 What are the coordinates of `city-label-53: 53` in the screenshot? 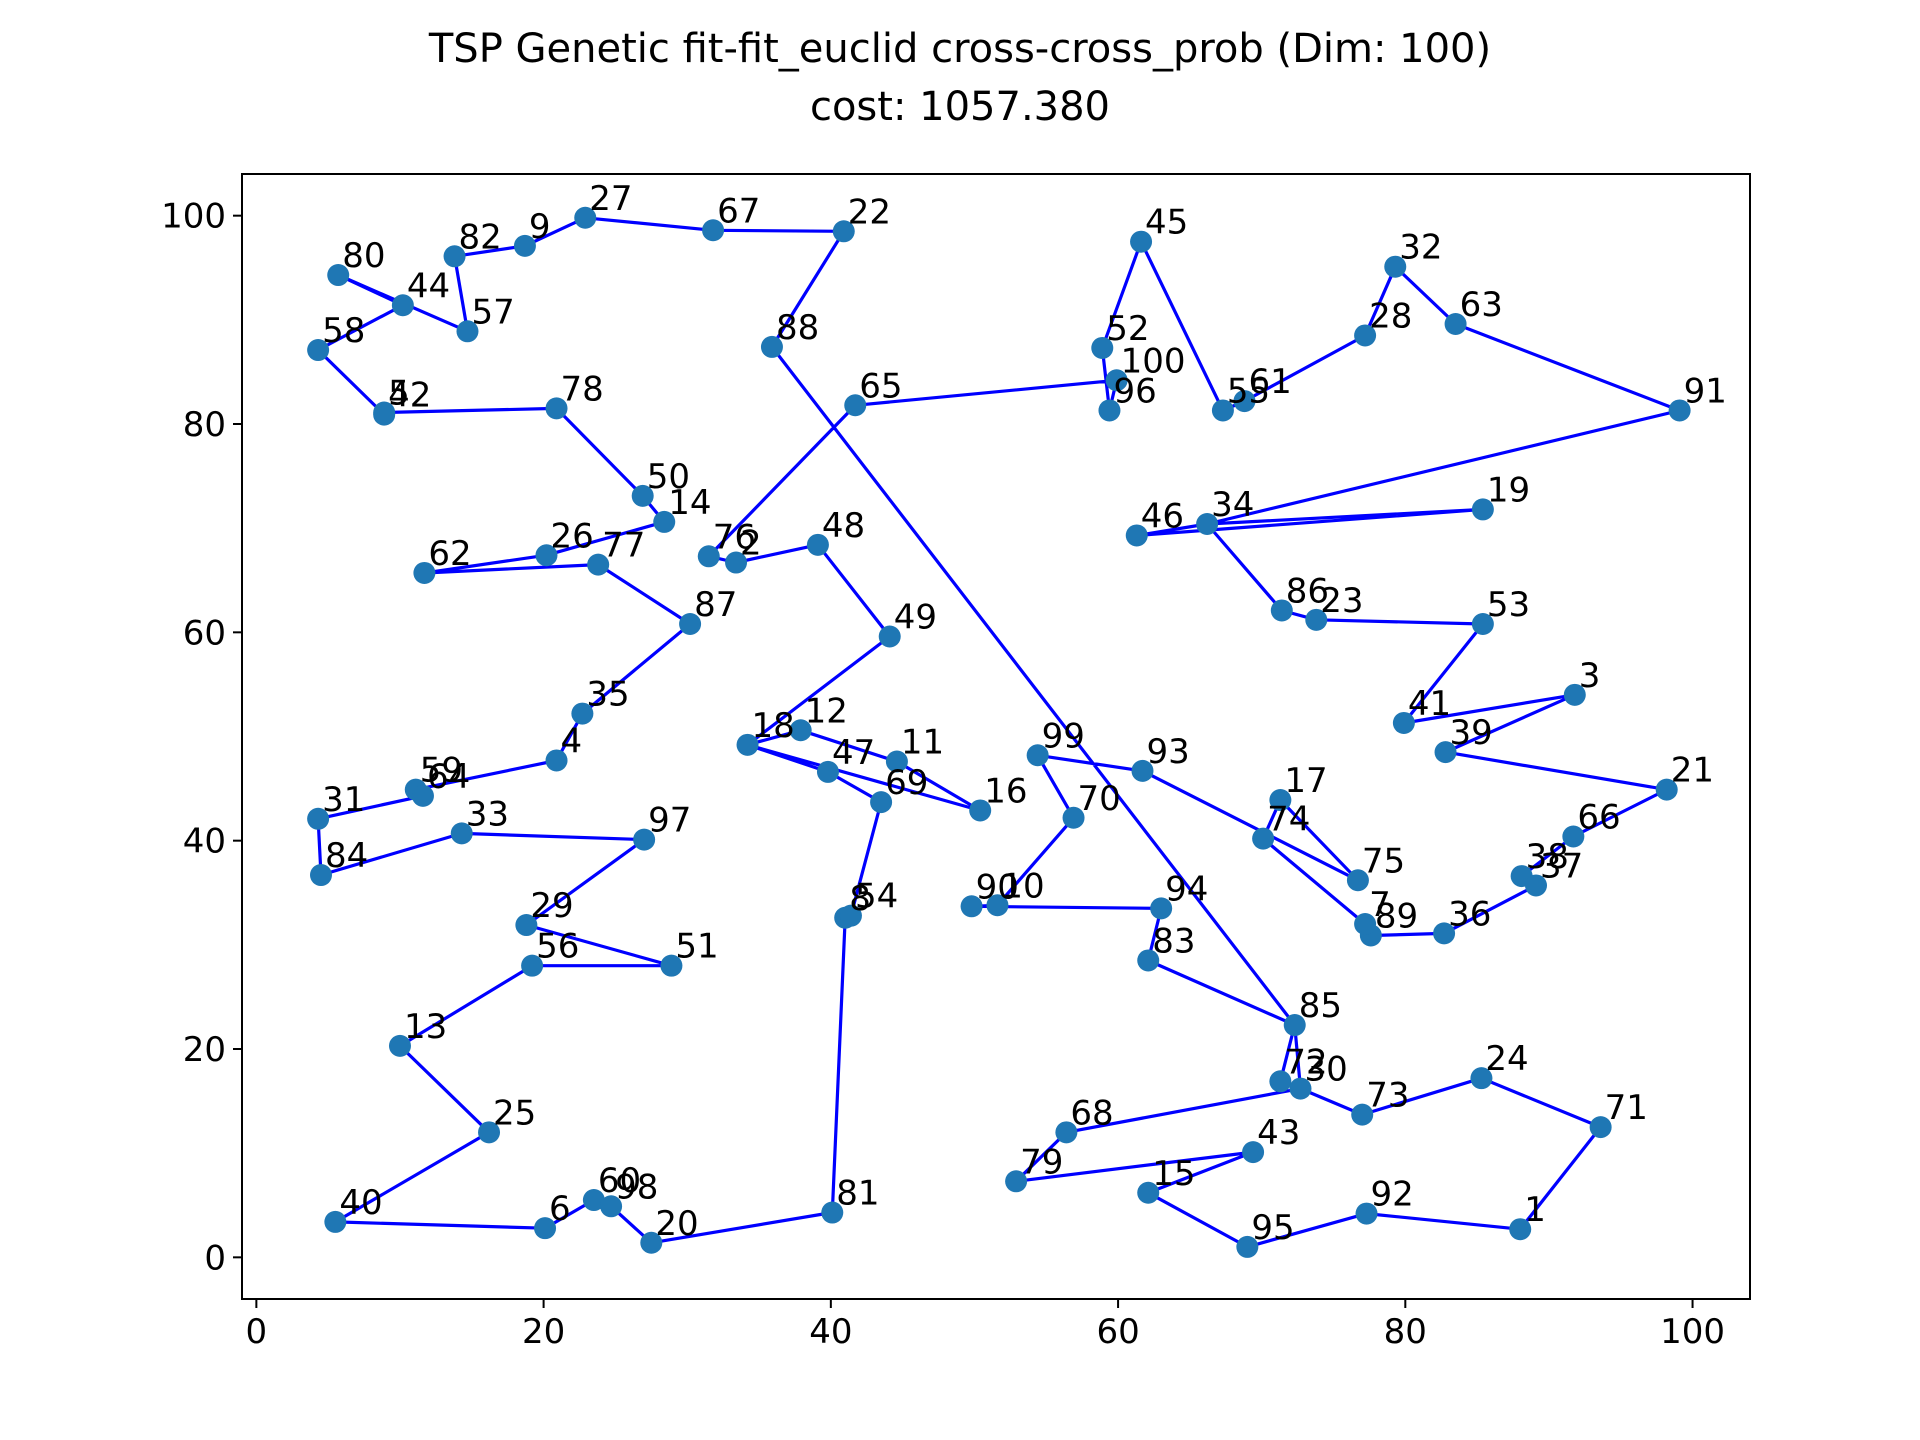 It's located at (1508, 605).